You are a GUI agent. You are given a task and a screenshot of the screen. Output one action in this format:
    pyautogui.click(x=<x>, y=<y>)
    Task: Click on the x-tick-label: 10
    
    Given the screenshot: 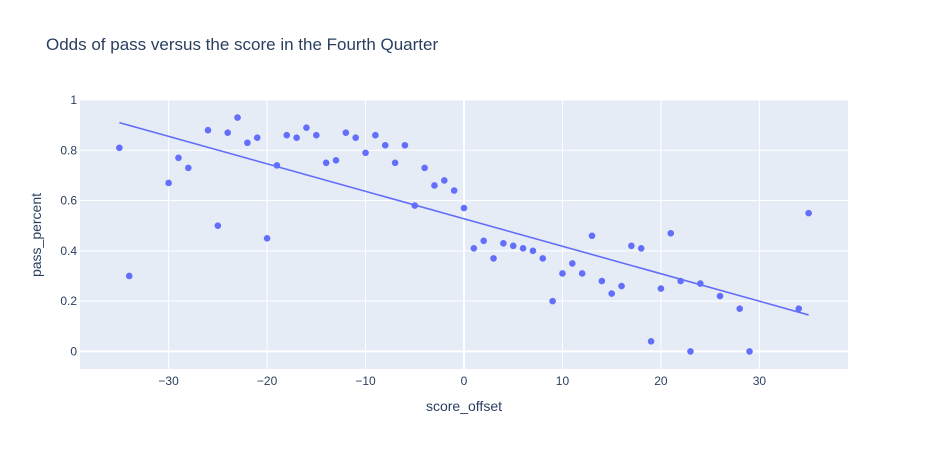 What is the action you would take?
    pyautogui.click(x=563, y=381)
    